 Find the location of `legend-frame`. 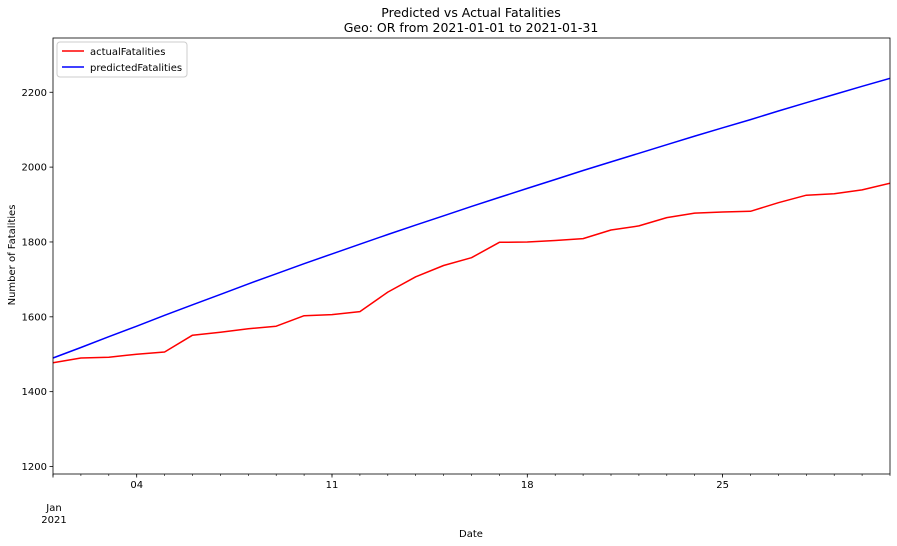

legend-frame is located at coordinates (122, 59).